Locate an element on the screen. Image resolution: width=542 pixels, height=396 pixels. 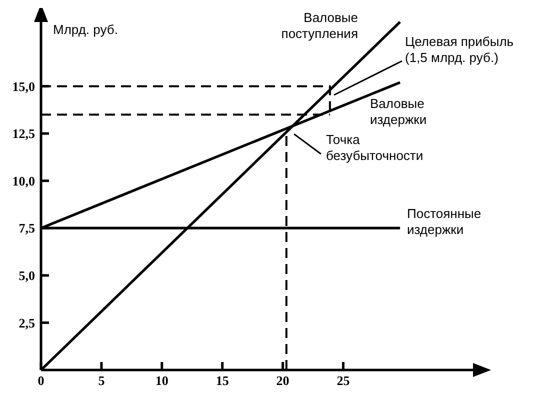
y-axis-title: Млрд. руб. is located at coordinates (85, 29).